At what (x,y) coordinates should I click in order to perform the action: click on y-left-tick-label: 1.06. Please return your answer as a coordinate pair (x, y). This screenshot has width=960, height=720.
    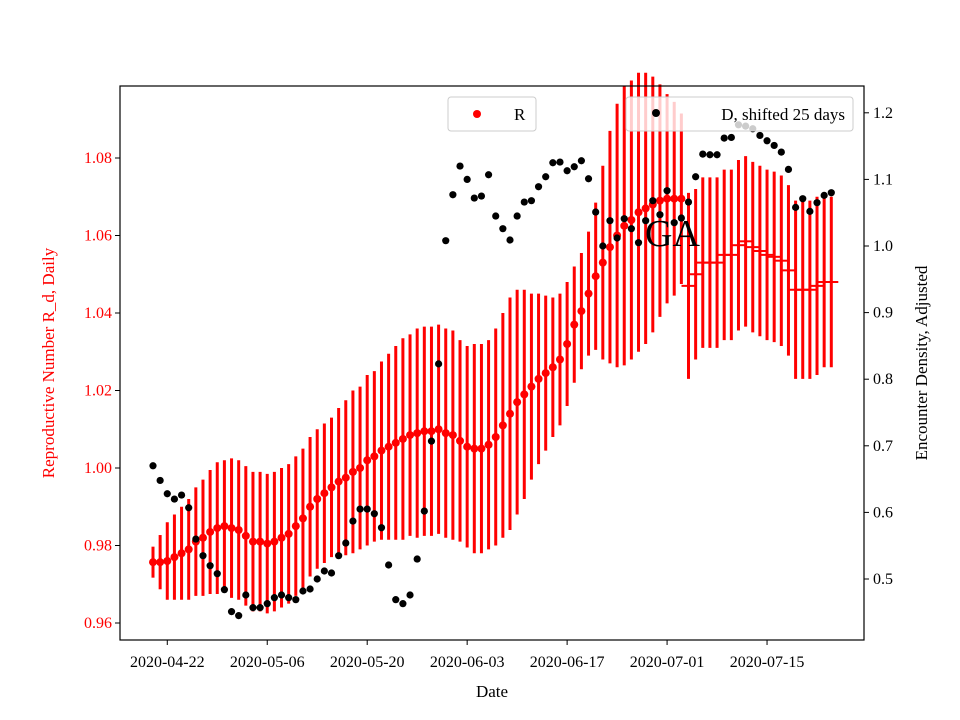
    Looking at the image, I should click on (98, 236).